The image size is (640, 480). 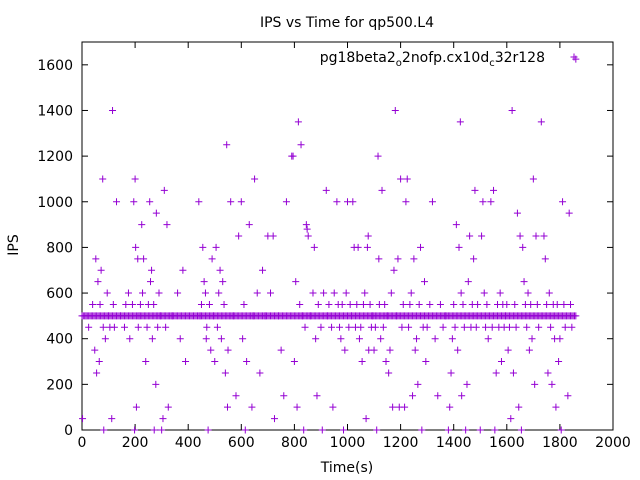 What do you see at coordinates (55, 157) in the screenshot?
I see `y-tick-label: 1200` at bounding box center [55, 157].